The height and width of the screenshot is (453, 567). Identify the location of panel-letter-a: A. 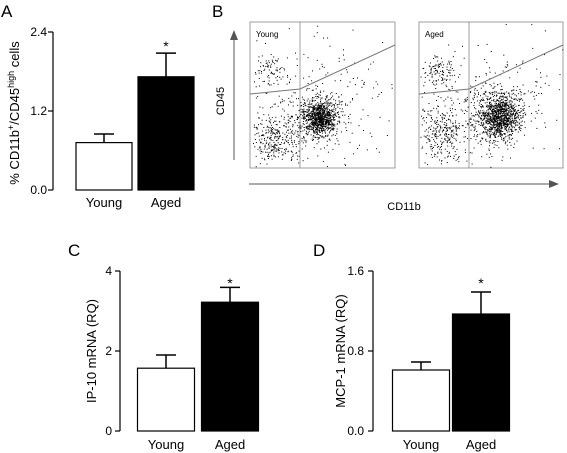
(7, 11).